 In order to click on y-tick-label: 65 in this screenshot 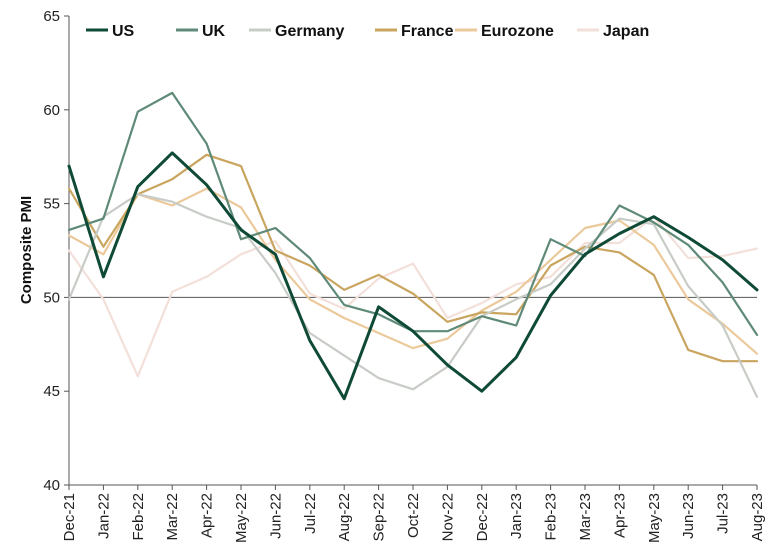, I will do `click(51, 16)`.